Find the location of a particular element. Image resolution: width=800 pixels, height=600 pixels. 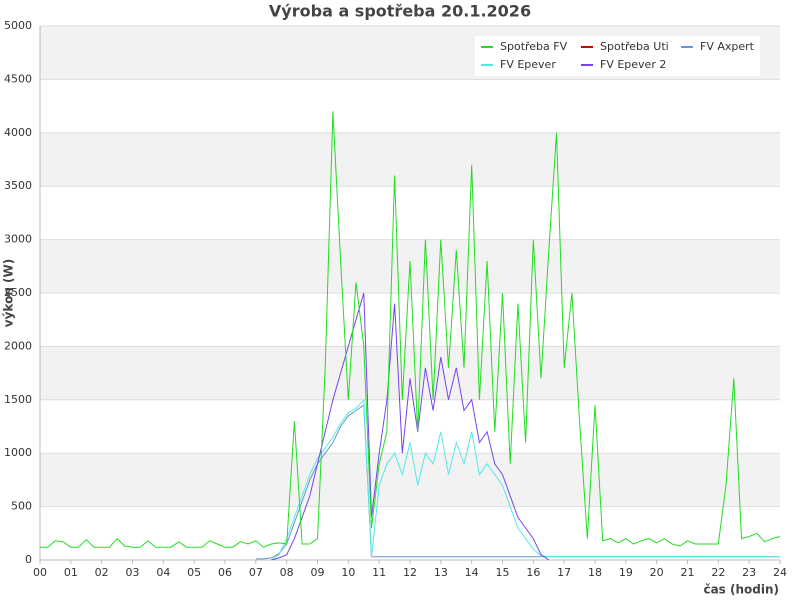

x-tick-label: 23 is located at coordinates (749, 572).